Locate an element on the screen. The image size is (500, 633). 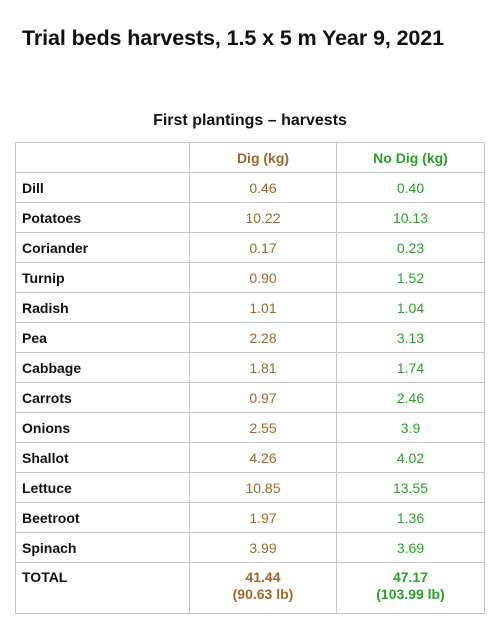
dig-value: 1.81 is located at coordinates (263, 367).